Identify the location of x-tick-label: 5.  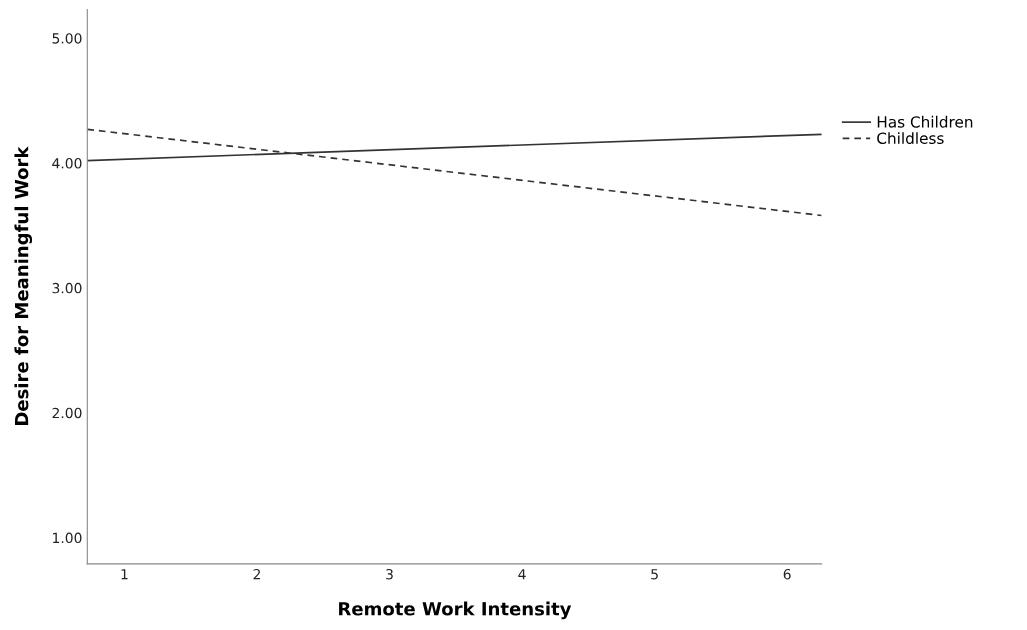
(654, 574).